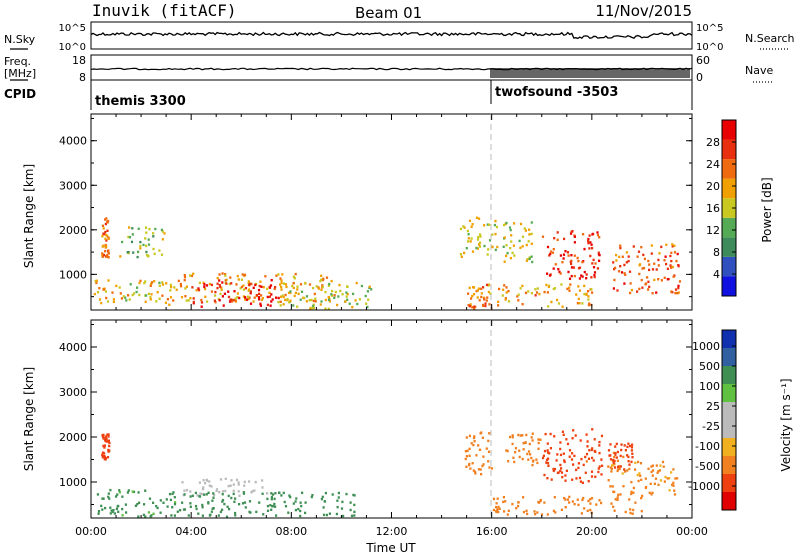 Image resolution: width=800 pixels, height=554 pixels. I want to click on colorbar-tick-label: 28, so click(713, 142).